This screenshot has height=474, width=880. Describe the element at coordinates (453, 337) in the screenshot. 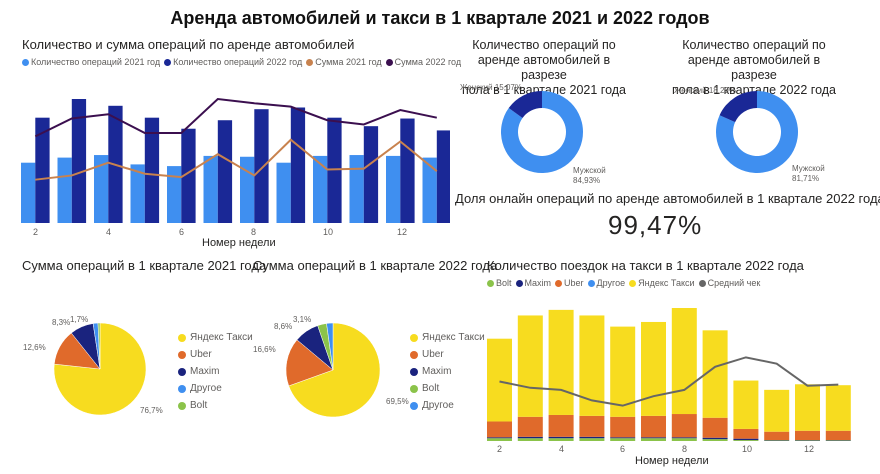

I see `legend-label: Яндекс Такси` at that location.